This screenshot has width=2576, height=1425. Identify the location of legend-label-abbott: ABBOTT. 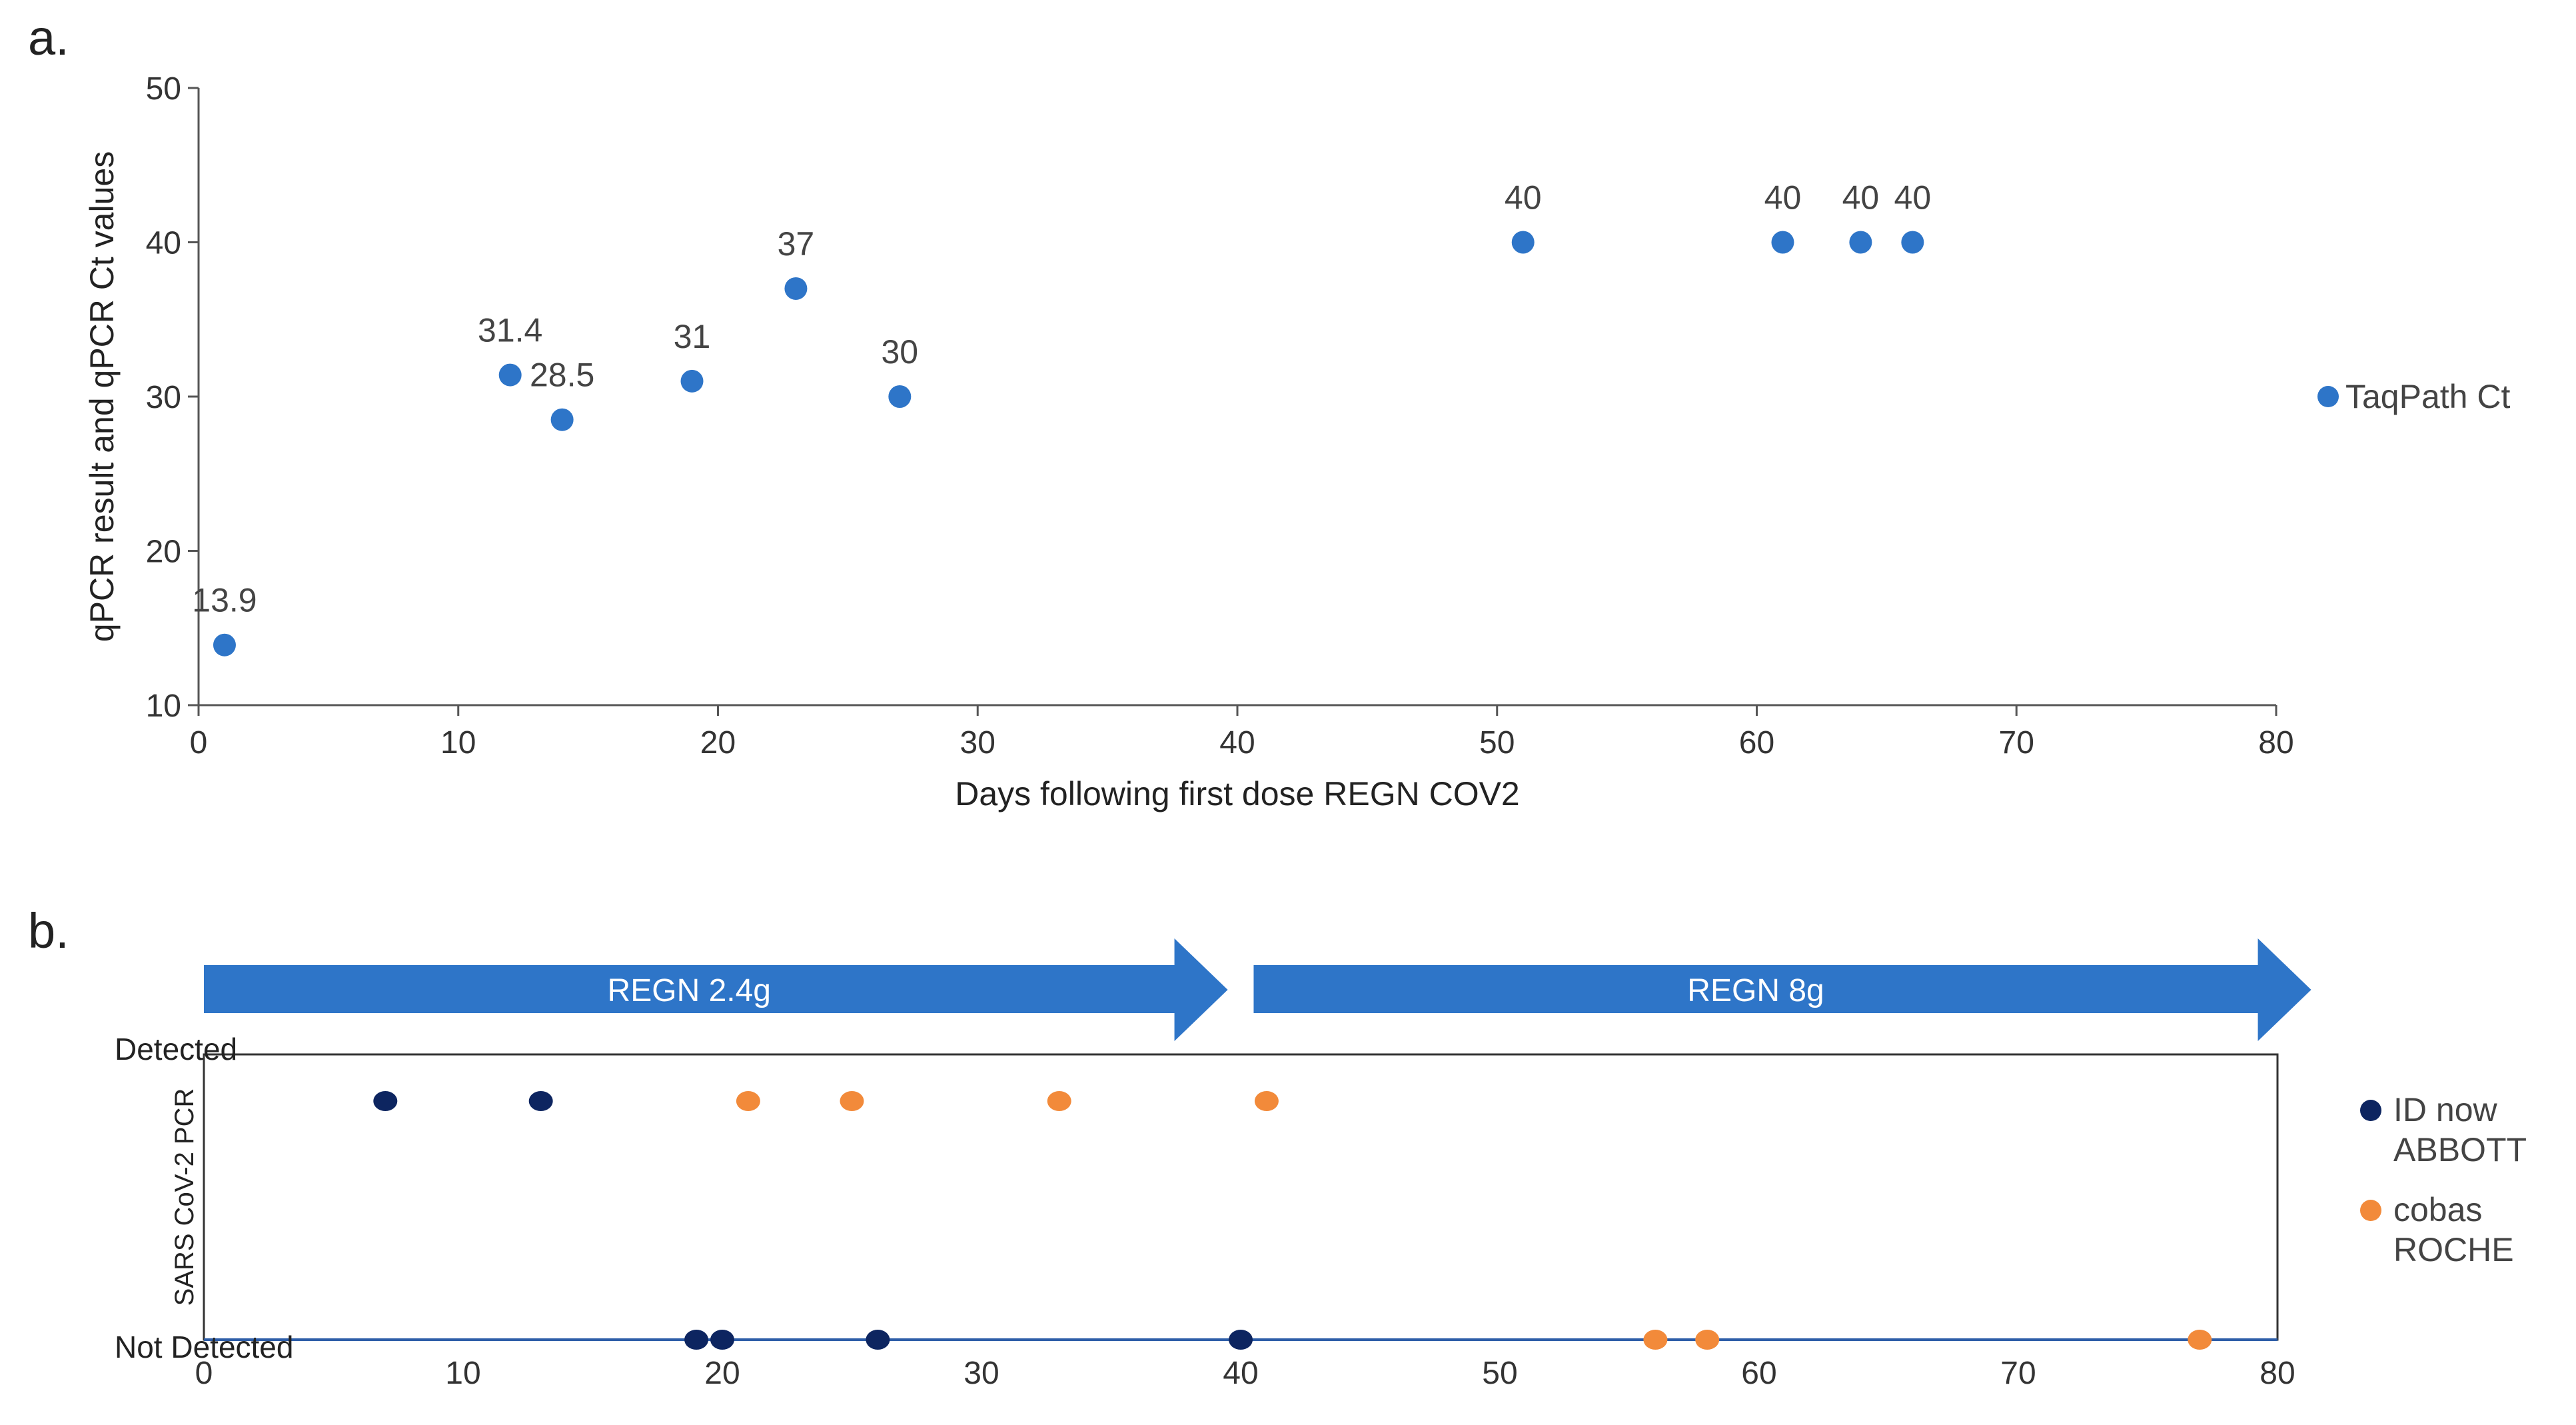
(2460, 1150).